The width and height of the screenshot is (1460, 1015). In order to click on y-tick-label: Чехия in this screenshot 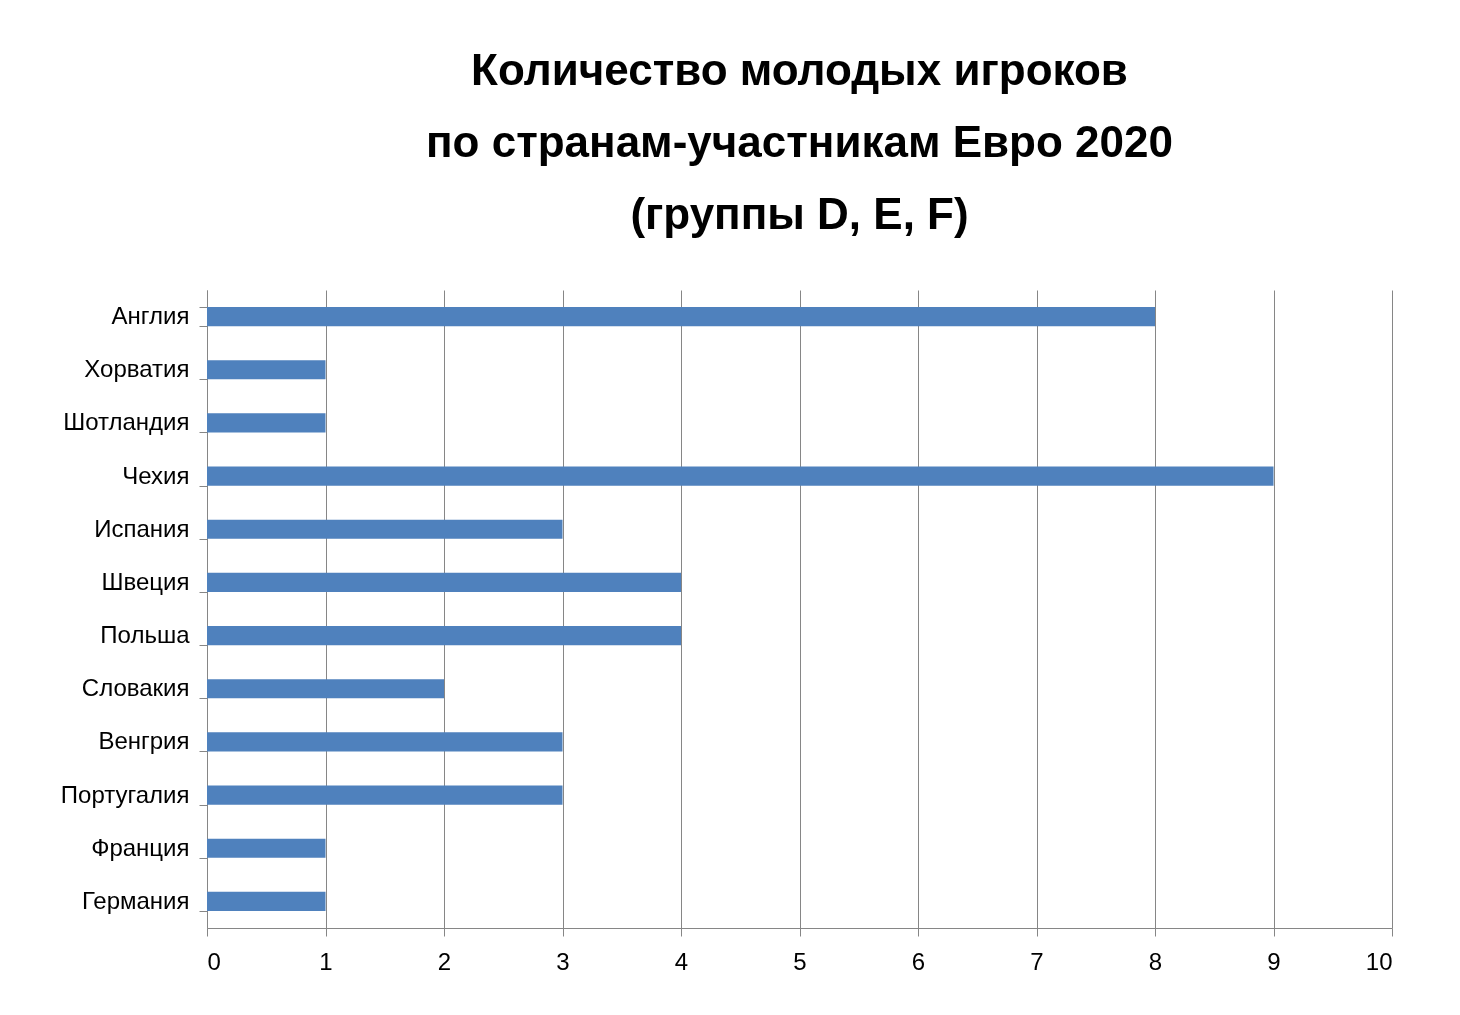, I will do `click(156, 475)`.